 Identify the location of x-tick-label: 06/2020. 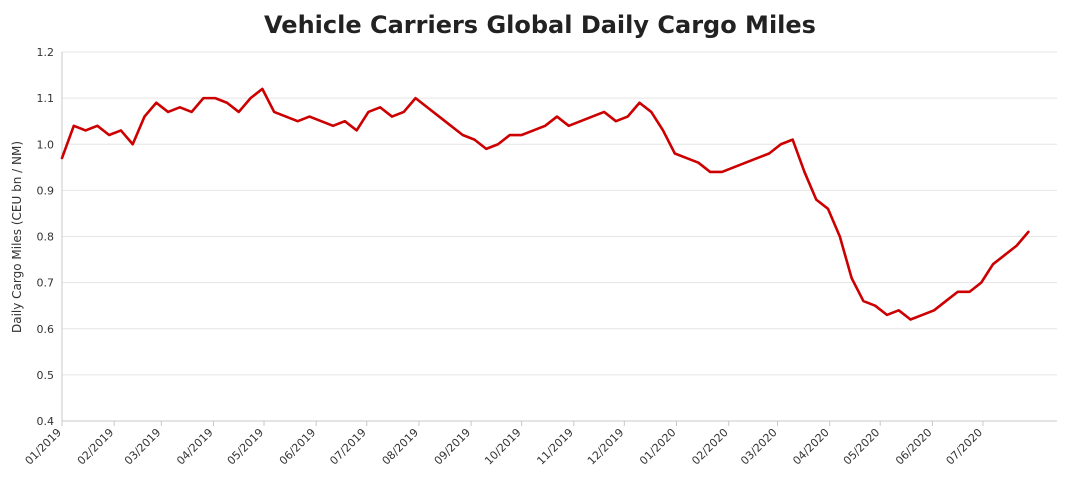
(914, 447).